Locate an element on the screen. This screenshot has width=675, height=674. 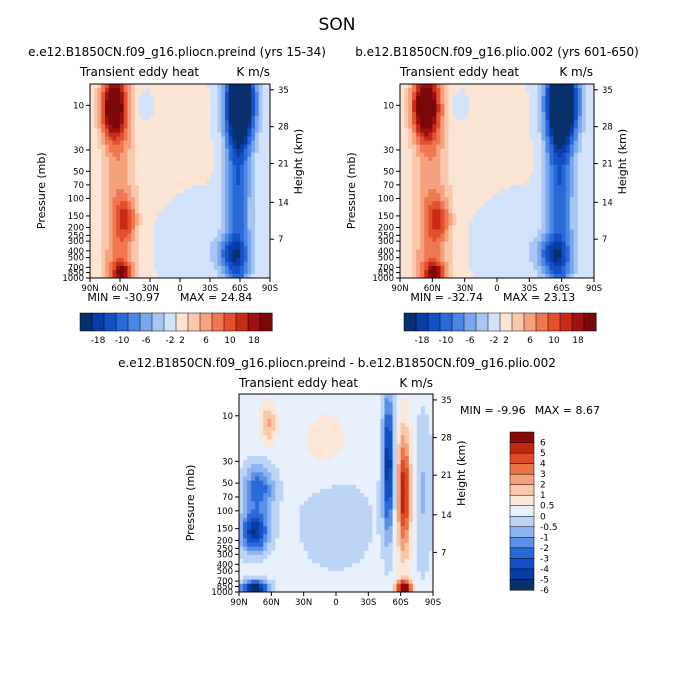
colorbar-label: 2 is located at coordinates (506, 341).